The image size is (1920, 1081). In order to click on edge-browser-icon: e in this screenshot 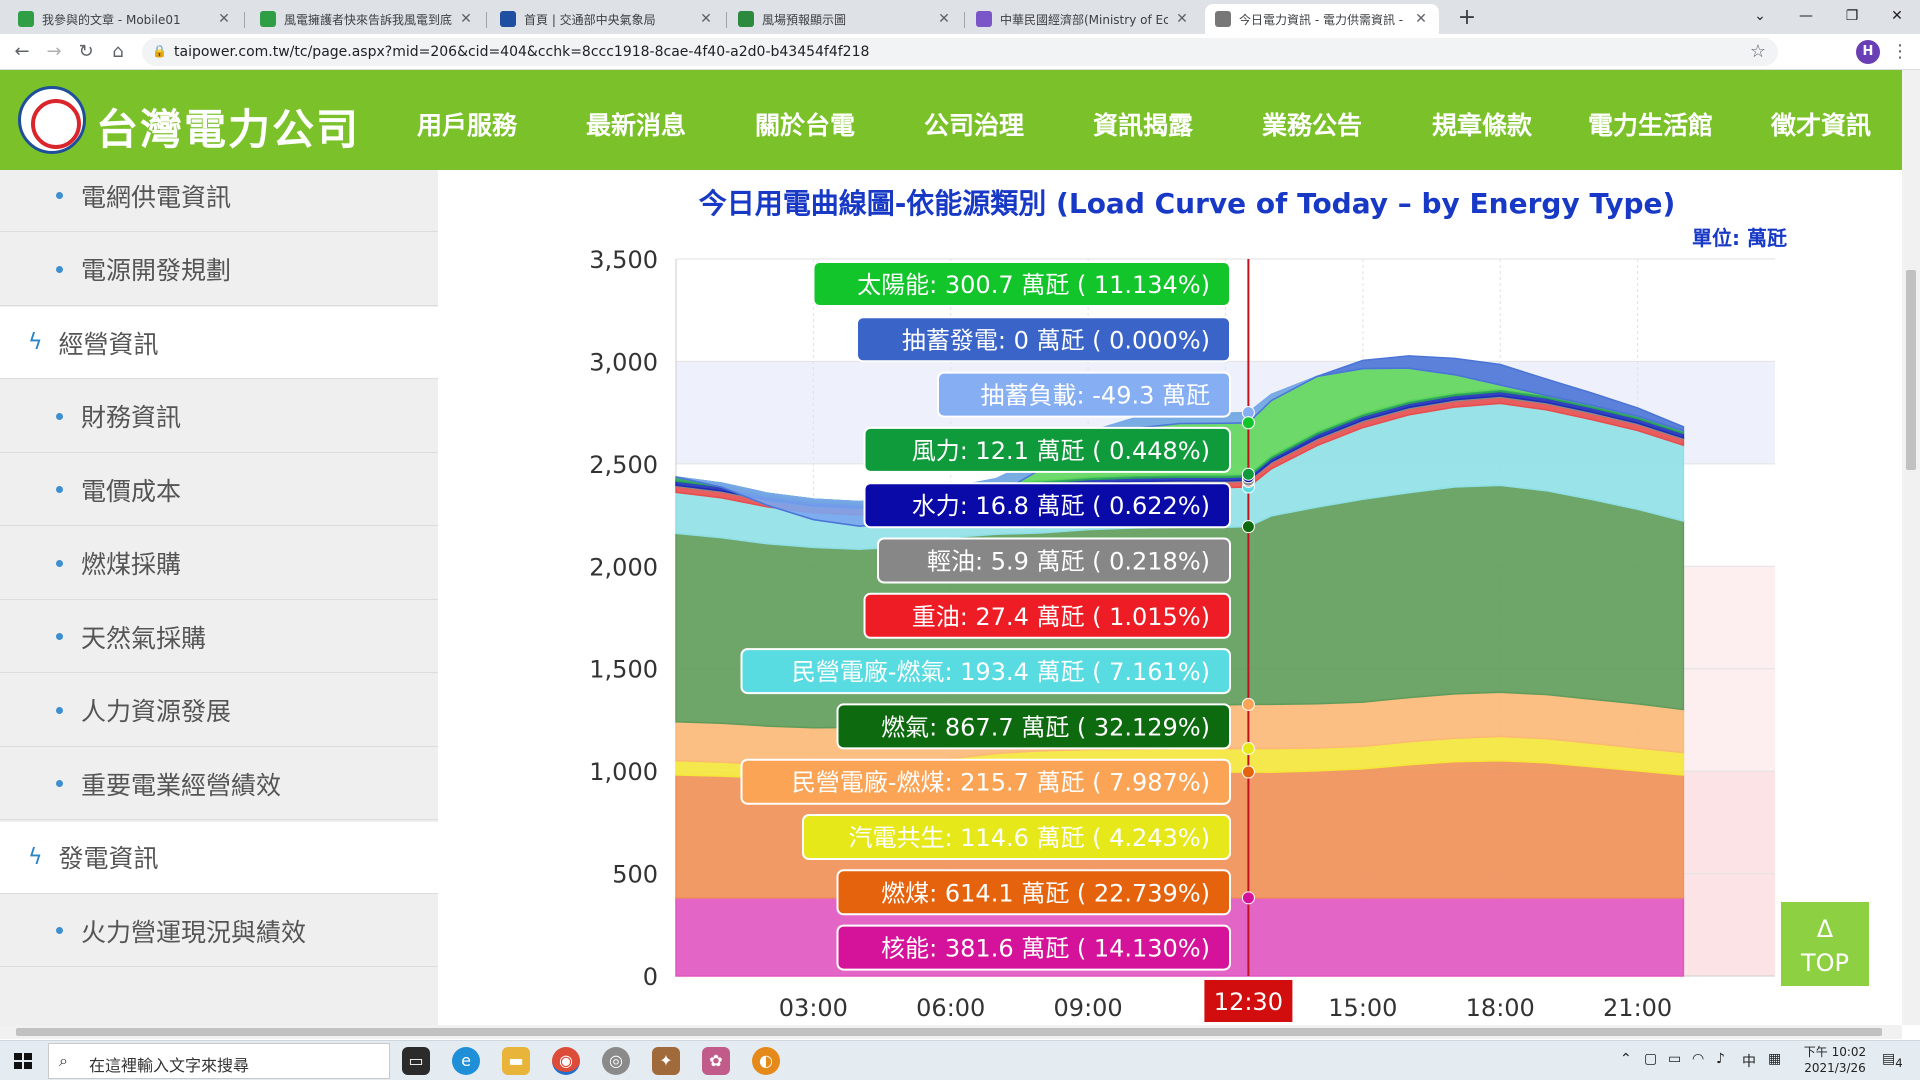, I will do `click(466, 1061)`.